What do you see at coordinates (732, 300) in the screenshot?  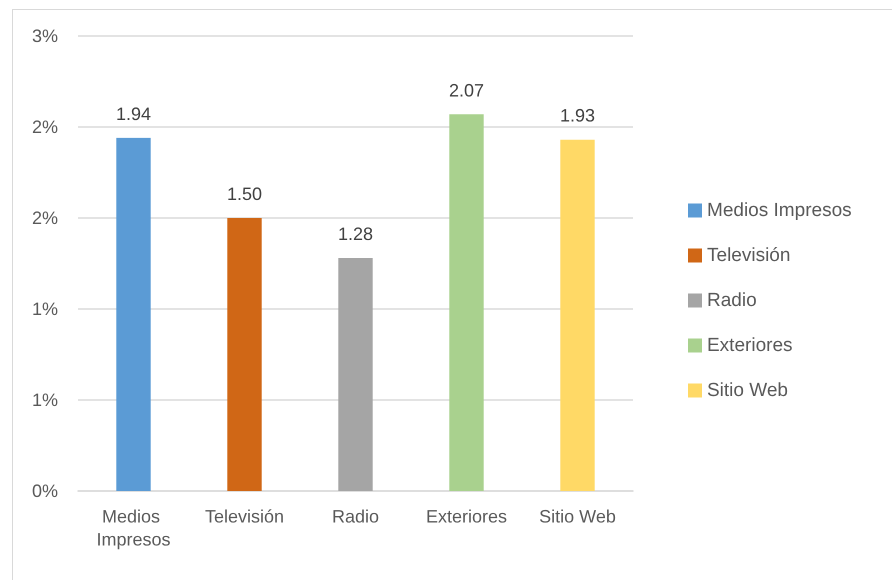 I see `legend-label: Radio` at bounding box center [732, 300].